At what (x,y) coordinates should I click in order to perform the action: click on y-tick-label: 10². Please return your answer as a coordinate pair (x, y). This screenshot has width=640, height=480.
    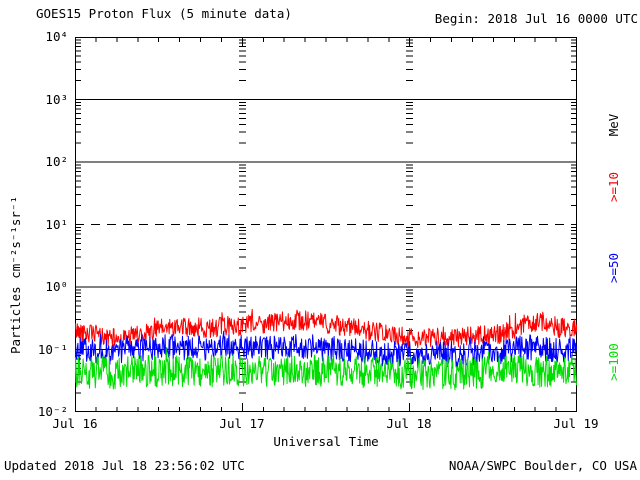
    Looking at the image, I should click on (56, 161).